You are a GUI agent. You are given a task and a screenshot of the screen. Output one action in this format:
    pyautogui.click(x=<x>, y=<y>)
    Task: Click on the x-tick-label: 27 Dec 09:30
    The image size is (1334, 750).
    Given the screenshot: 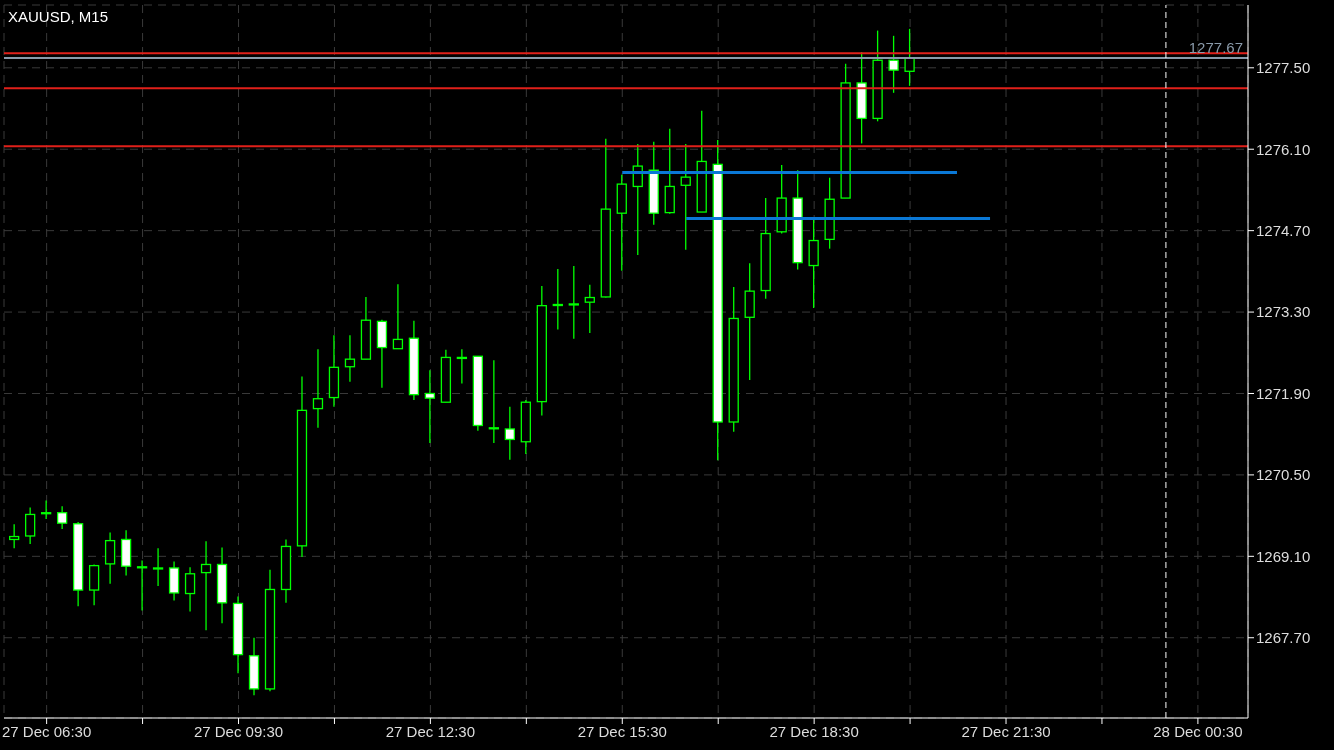 What is the action you would take?
    pyautogui.click(x=238, y=731)
    